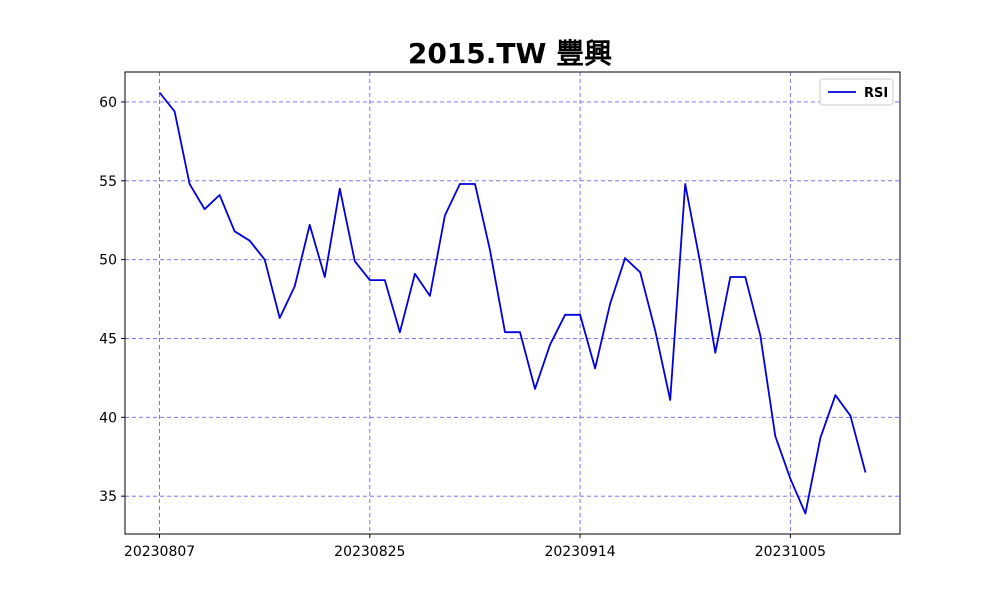  Describe the element at coordinates (108, 339) in the screenshot. I see `y-tick-label: 45` at that location.